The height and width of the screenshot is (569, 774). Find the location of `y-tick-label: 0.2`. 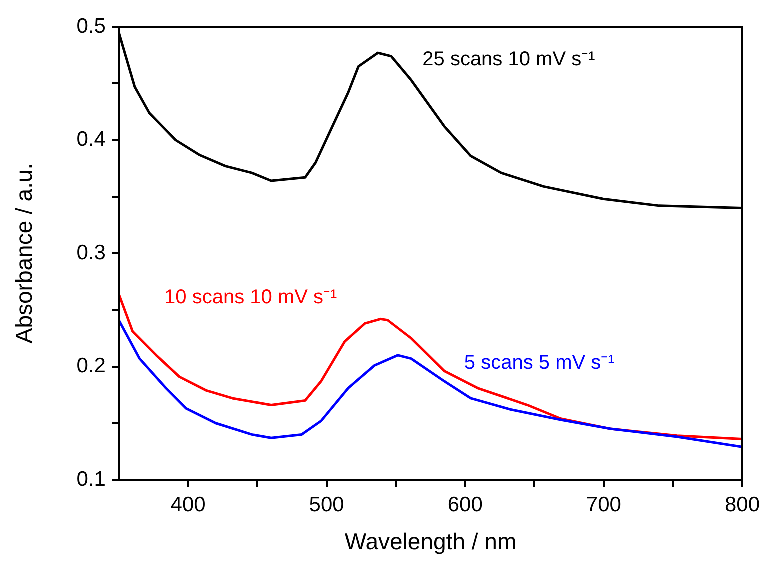

y-tick-label: 0.2 is located at coordinates (91, 366).